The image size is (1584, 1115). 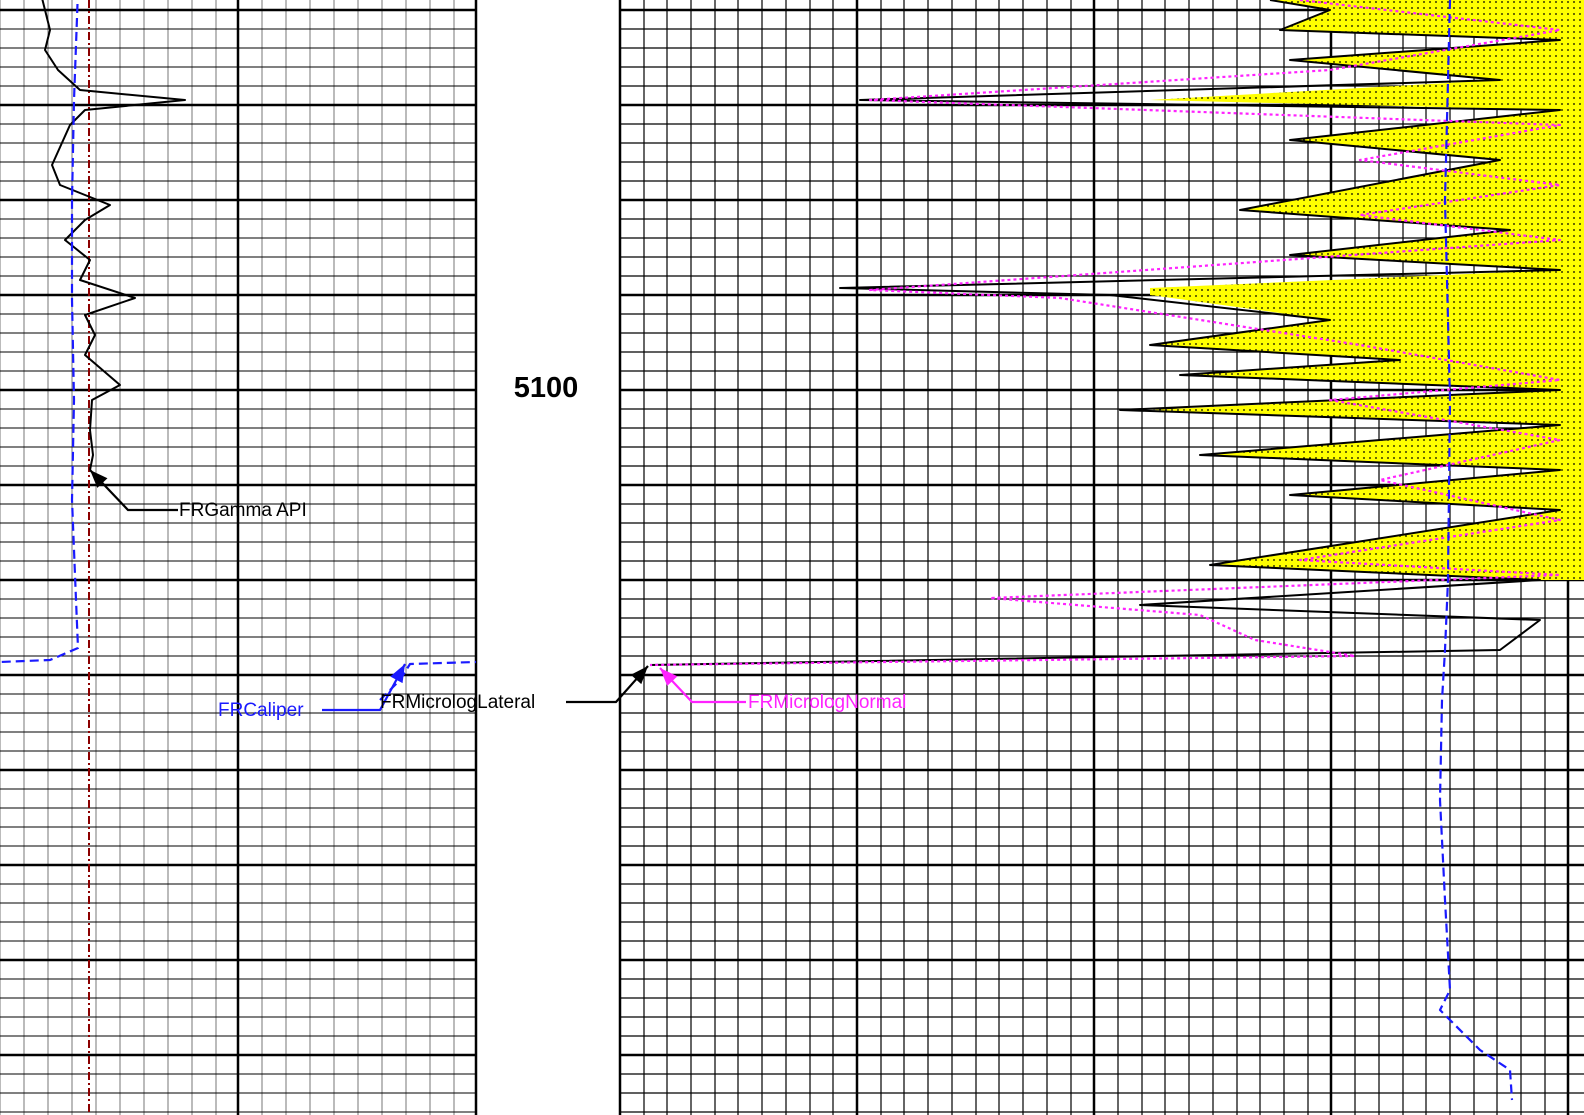 What do you see at coordinates (133, 490) in the screenshot?
I see `gamma-label-leader` at bounding box center [133, 490].